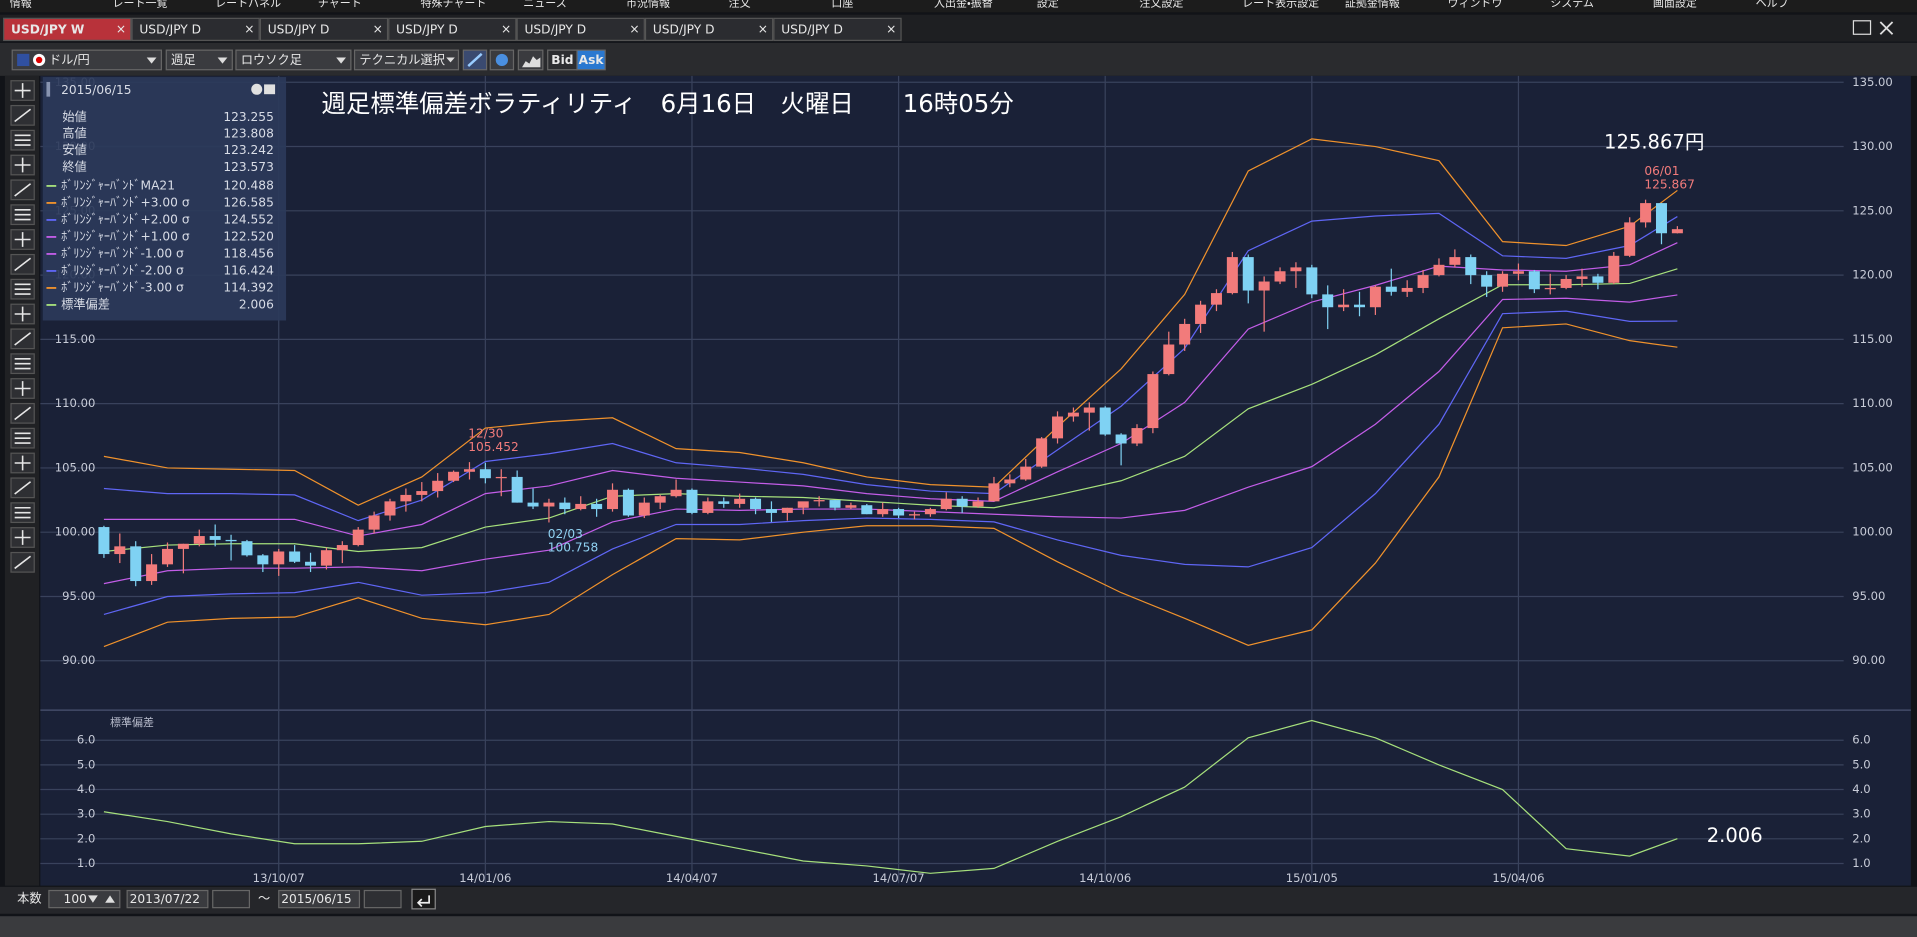 The height and width of the screenshot is (937, 1917). I want to click on menu-item: ウィンドウ, so click(1475, 5).